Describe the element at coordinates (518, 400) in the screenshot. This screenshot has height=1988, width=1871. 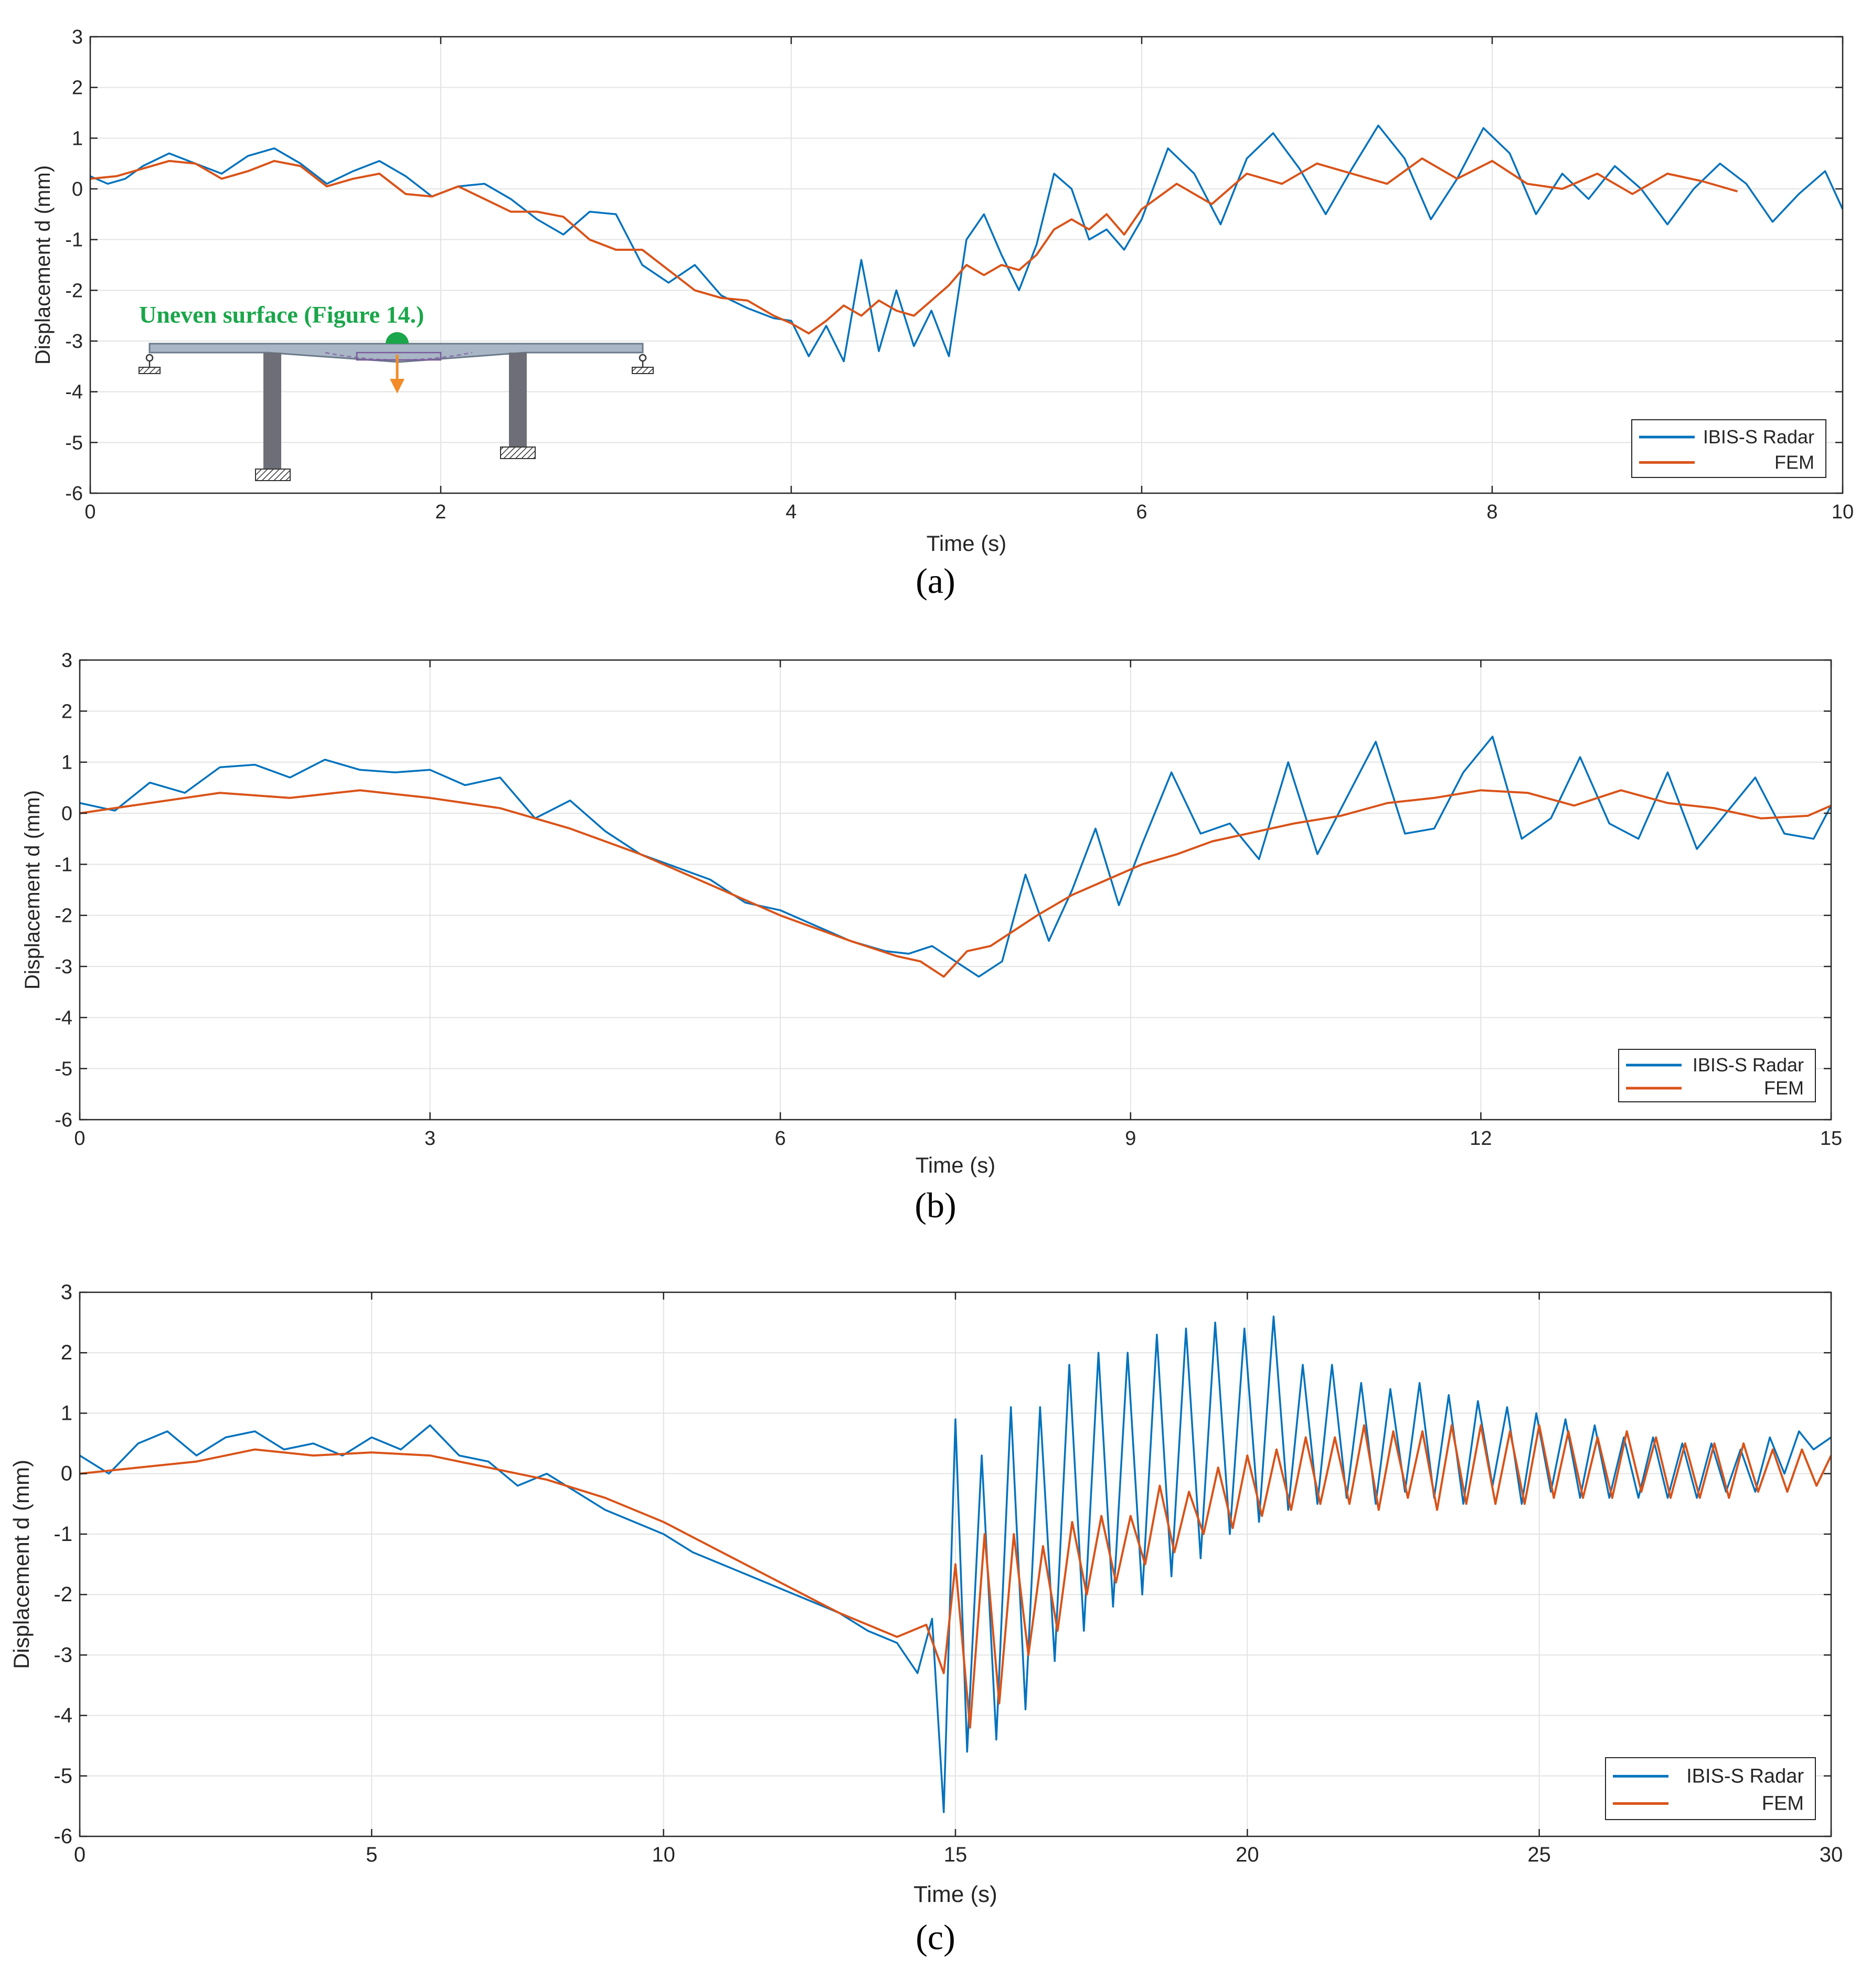
I see `pier-right-icon` at that location.